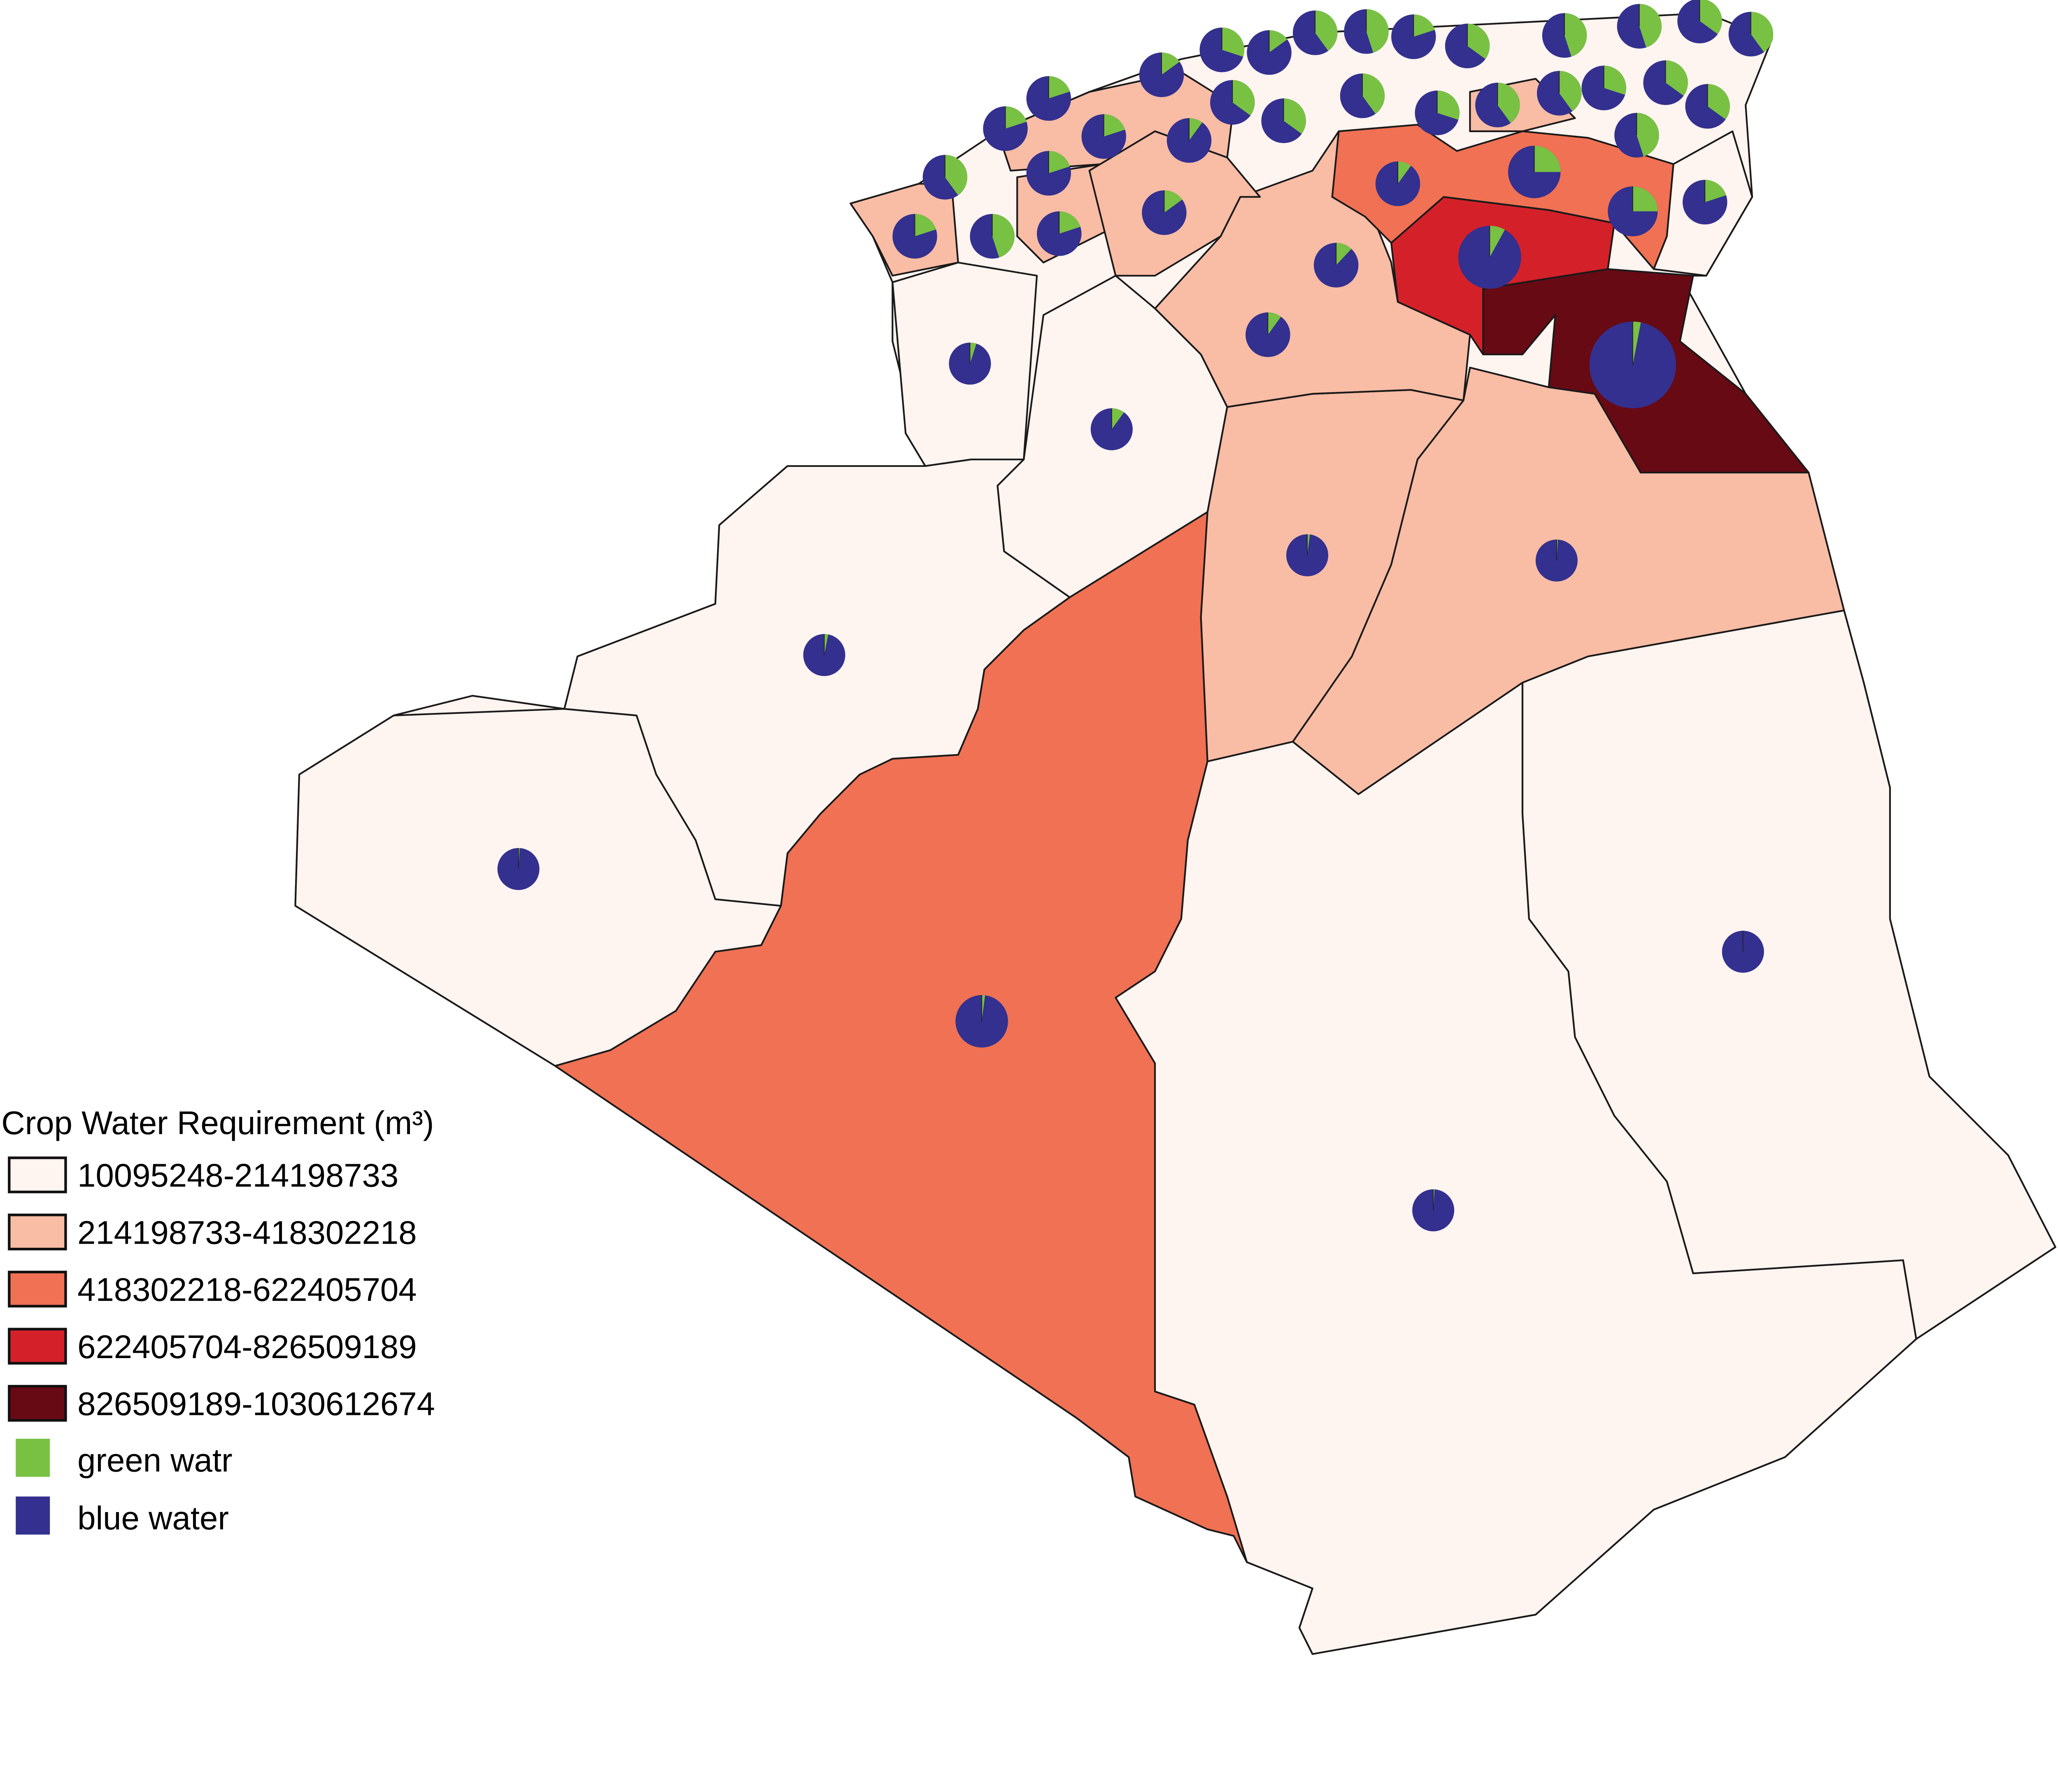 This screenshot has width=2058, height=1792. What do you see at coordinates (247, 1233) in the screenshot?
I see `legend-label: 214198733-418302218` at bounding box center [247, 1233].